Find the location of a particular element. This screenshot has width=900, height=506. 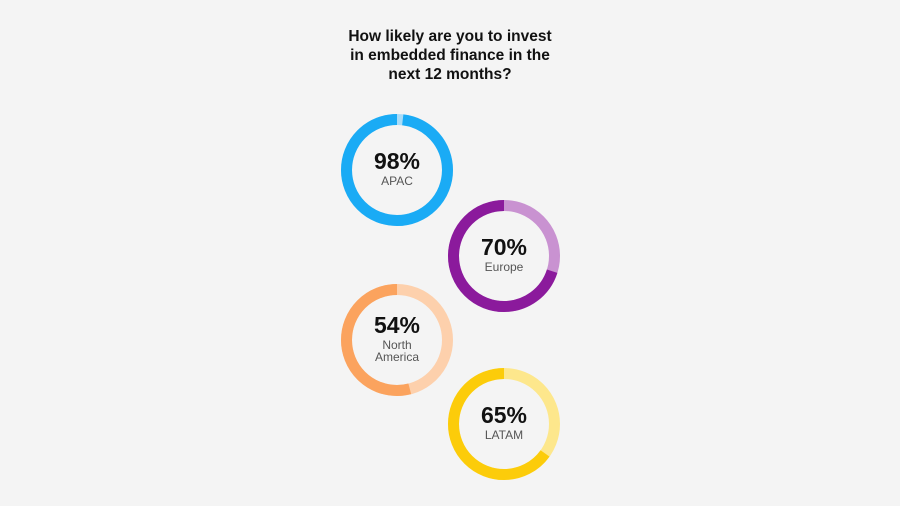

donut-value-label: 70% is located at coordinates (504, 247).